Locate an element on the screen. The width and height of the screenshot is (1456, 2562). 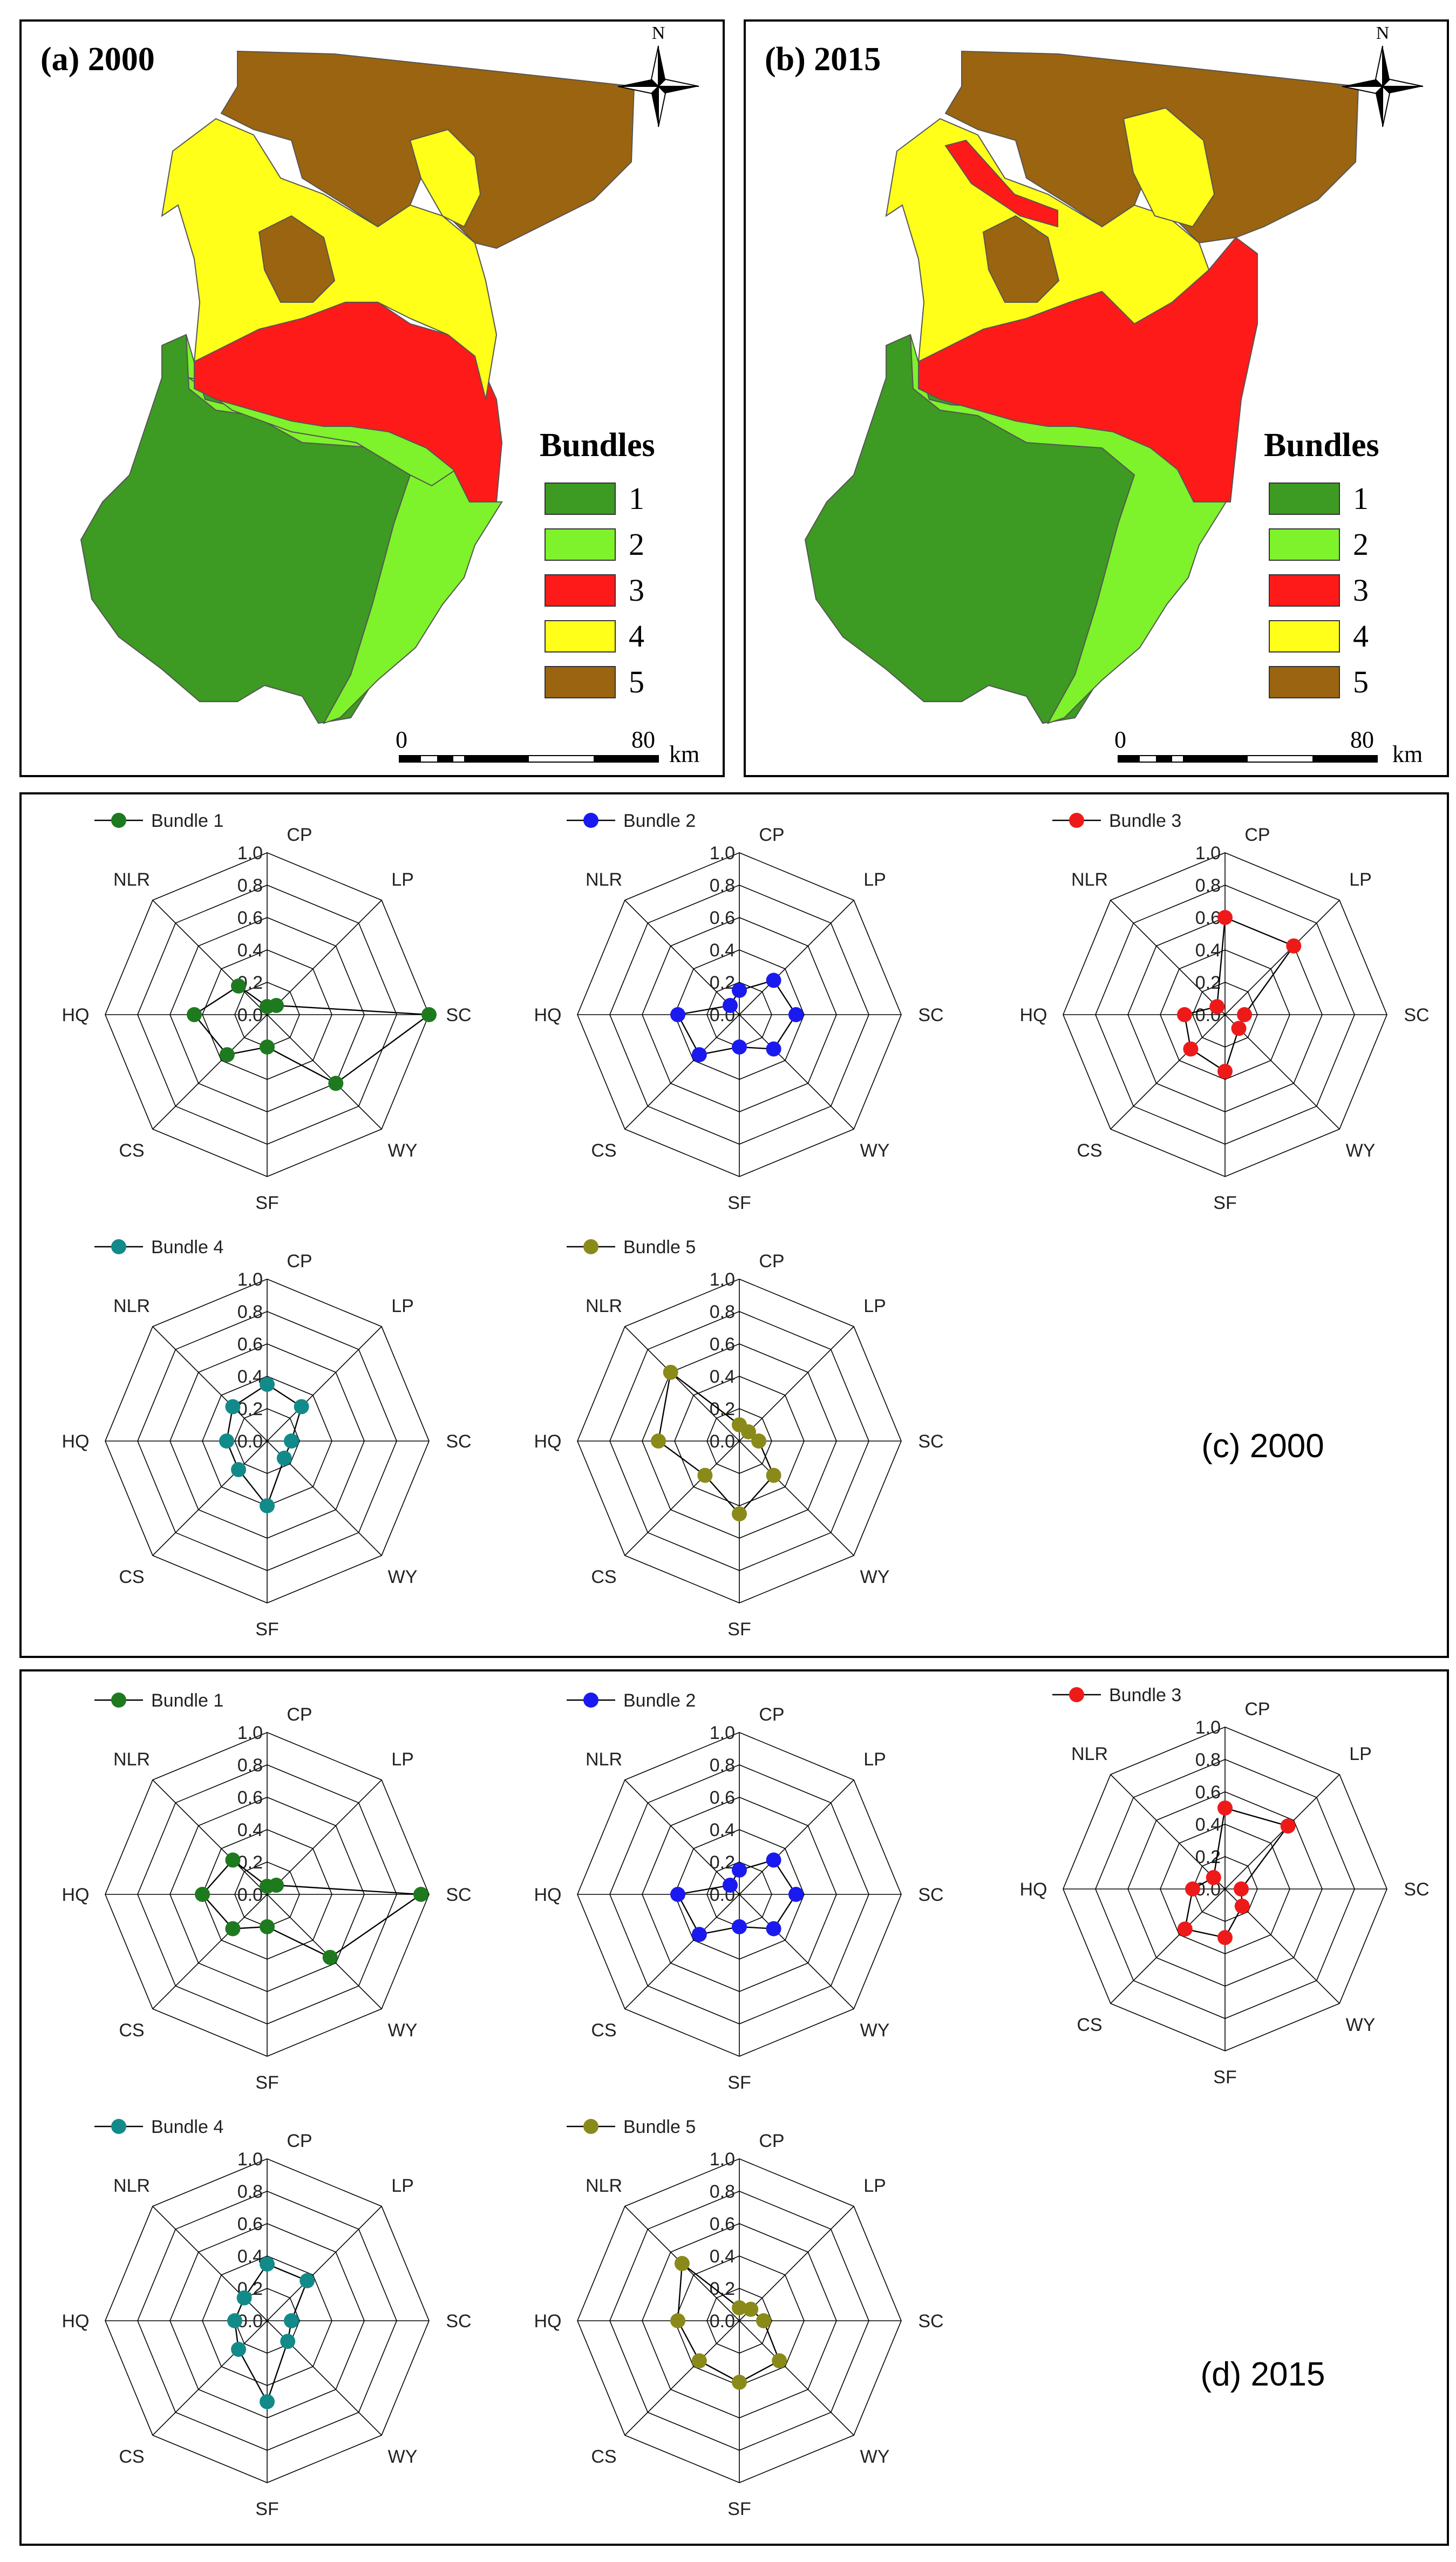
legend-label-4: 4 is located at coordinates (1361, 636).